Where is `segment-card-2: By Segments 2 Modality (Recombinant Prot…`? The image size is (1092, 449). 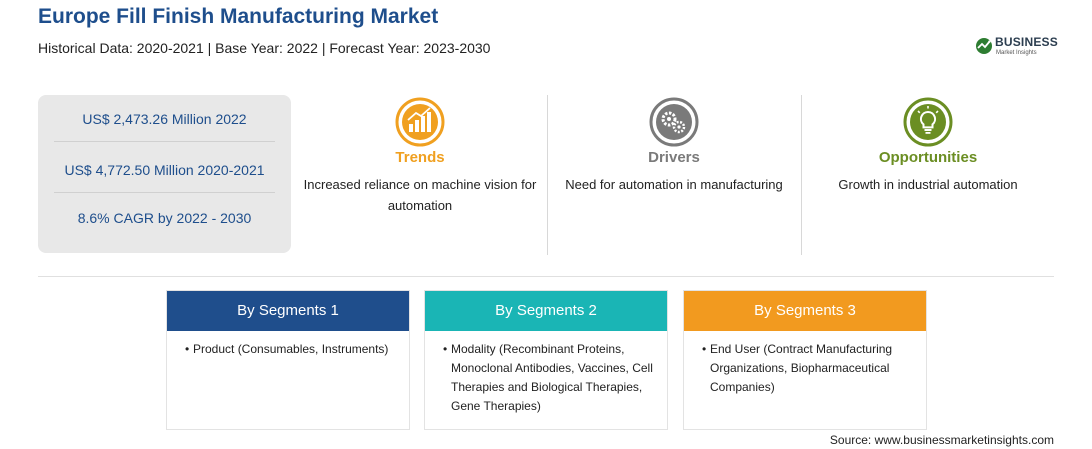 segment-card-2: By Segments 2 Modality (Recombinant Prot… is located at coordinates (546, 360).